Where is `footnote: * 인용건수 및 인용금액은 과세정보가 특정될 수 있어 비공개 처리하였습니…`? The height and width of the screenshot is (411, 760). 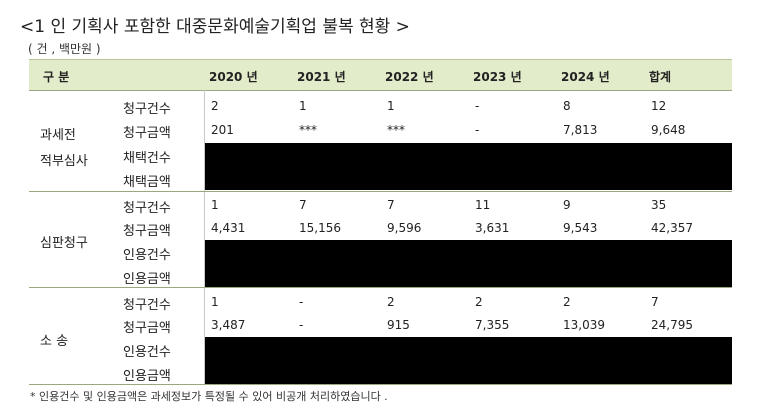
footnote: * 인용건수 및 인용금액은 과세정보가 특정될 수 있어 비공개 처리하였습니… is located at coordinates (209, 396).